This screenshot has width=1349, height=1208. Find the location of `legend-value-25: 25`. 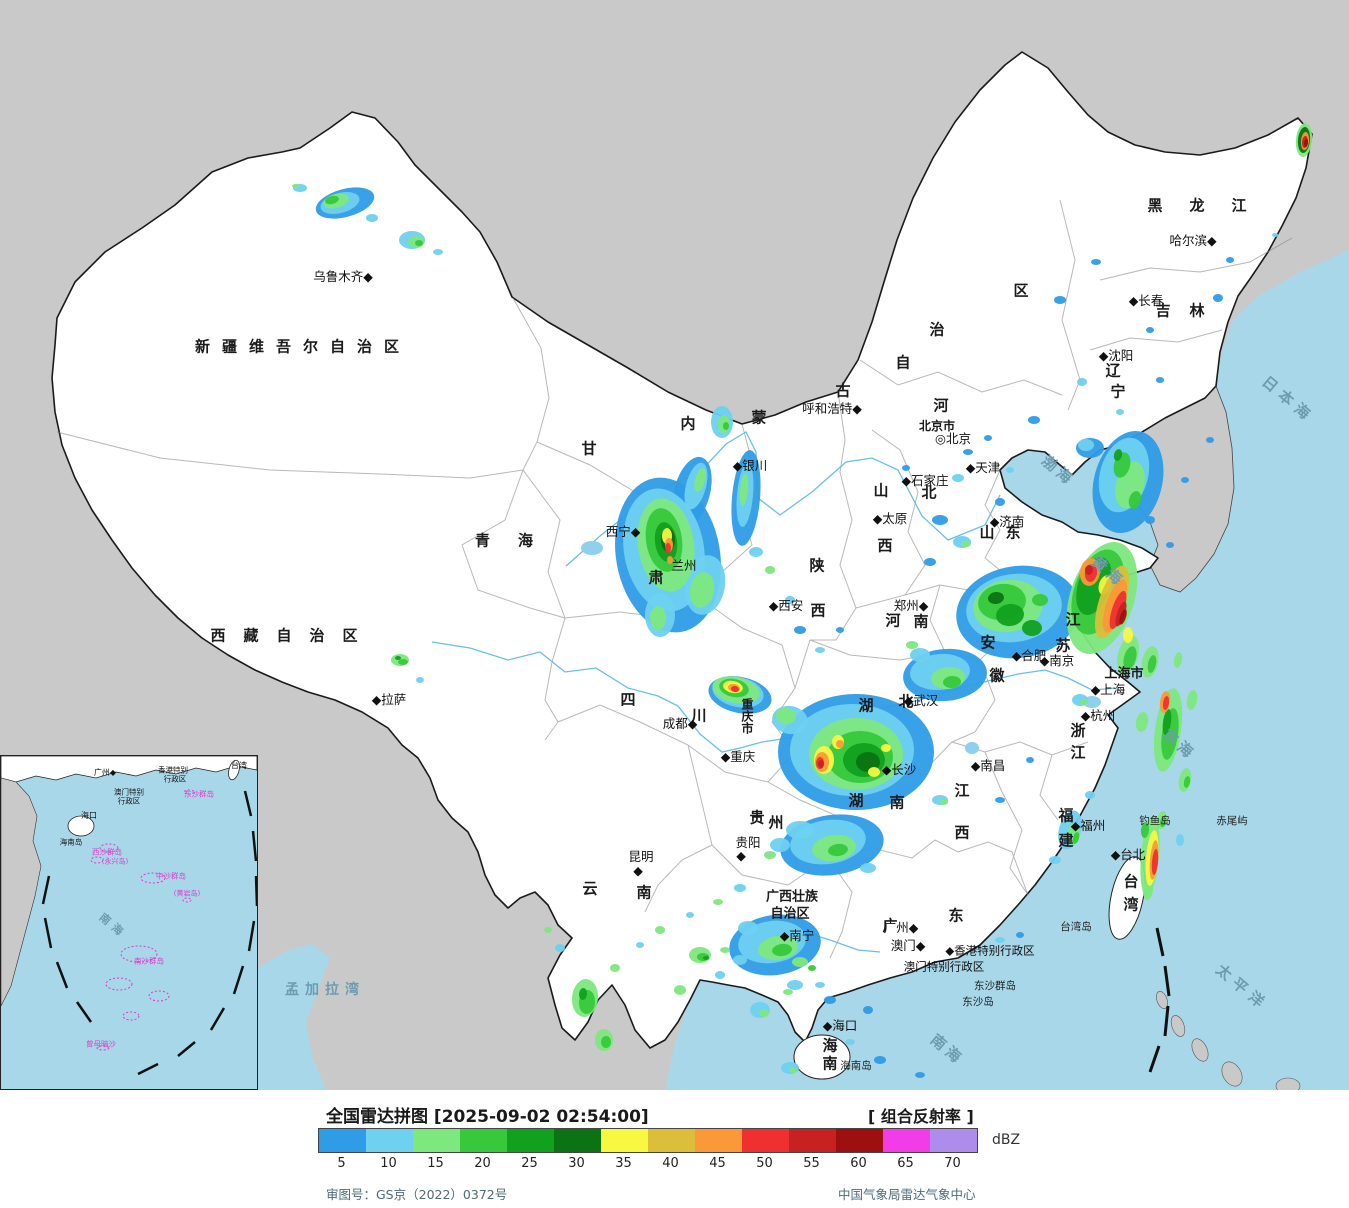

legend-value-25: 25 is located at coordinates (529, 1163).